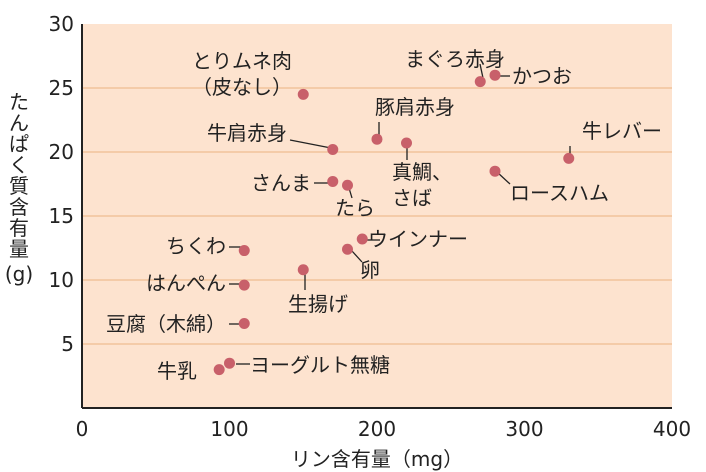 Image resolution: width=706 pixels, height=472 pixels. Describe the element at coordinates (318, 304) in the screenshot. I see `point-label: 生揚げ` at that location.